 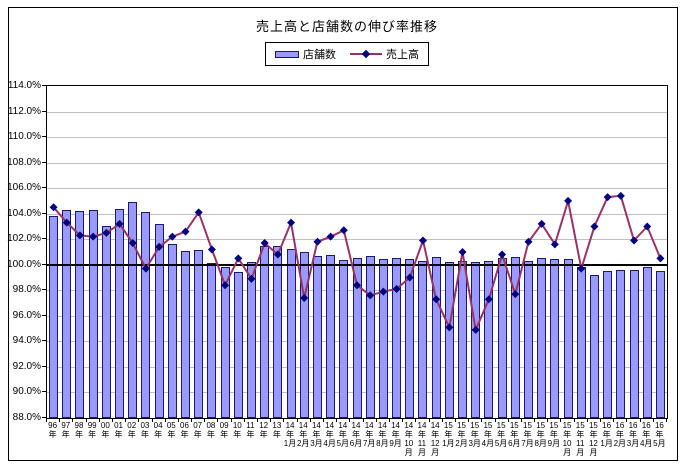 I want to click on x-axis-label: 99 年, so click(x=92, y=430).